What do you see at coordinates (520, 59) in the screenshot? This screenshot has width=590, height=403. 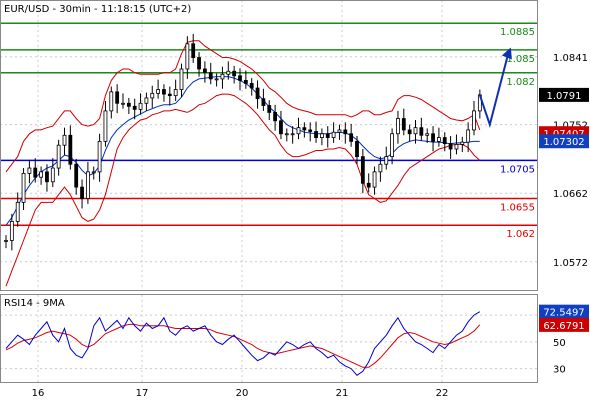 I see `level-label: 1.085` at bounding box center [520, 59].